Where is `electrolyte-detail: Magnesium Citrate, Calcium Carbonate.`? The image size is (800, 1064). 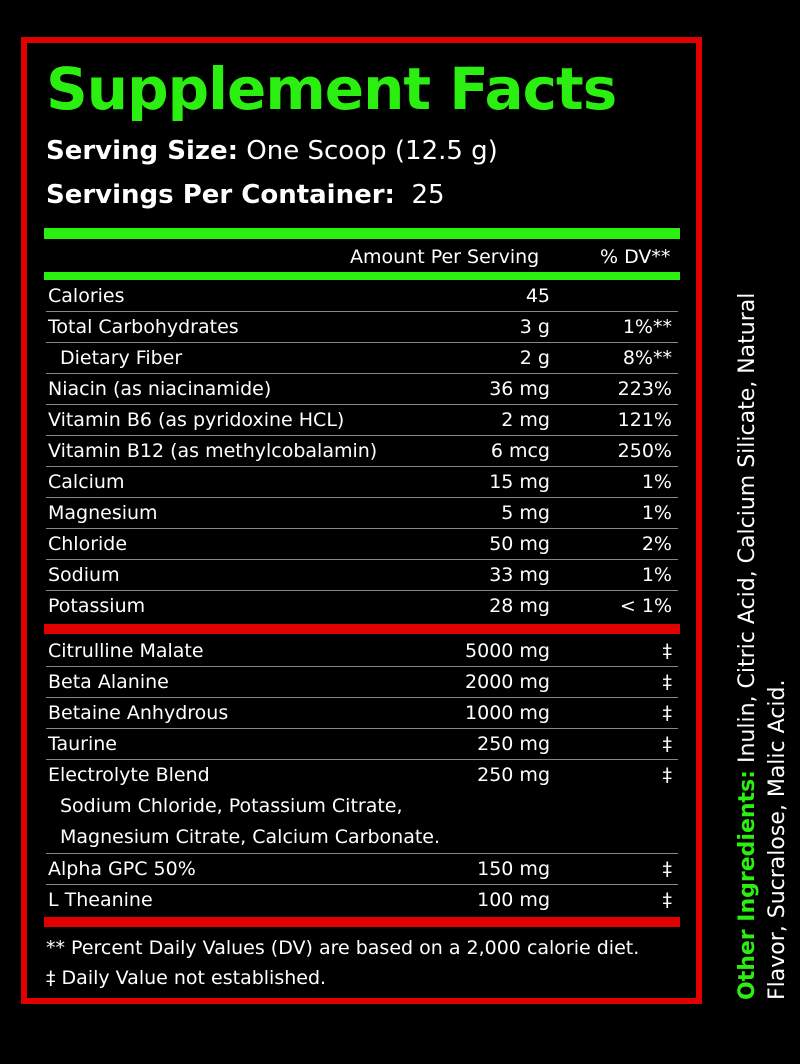 electrolyte-detail: Magnesium Citrate, Calcium Carbonate. is located at coordinates (250, 837).